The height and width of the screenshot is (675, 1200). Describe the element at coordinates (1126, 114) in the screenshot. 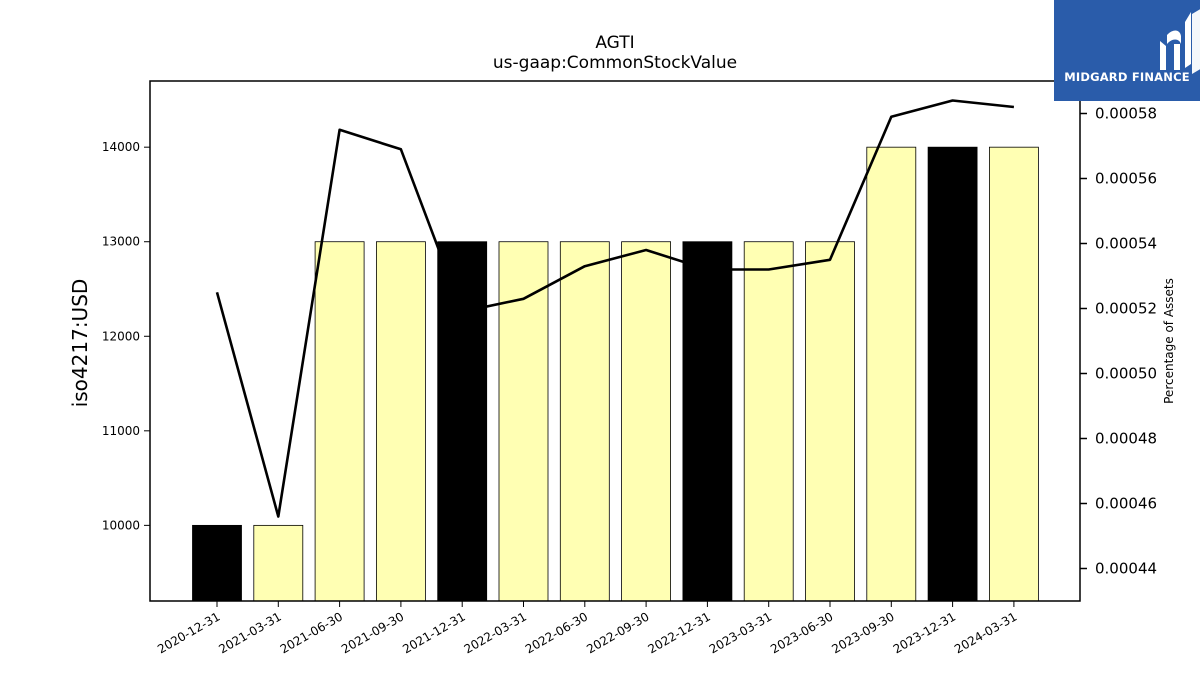

I see `y2-tick-label: 0.00058` at that location.